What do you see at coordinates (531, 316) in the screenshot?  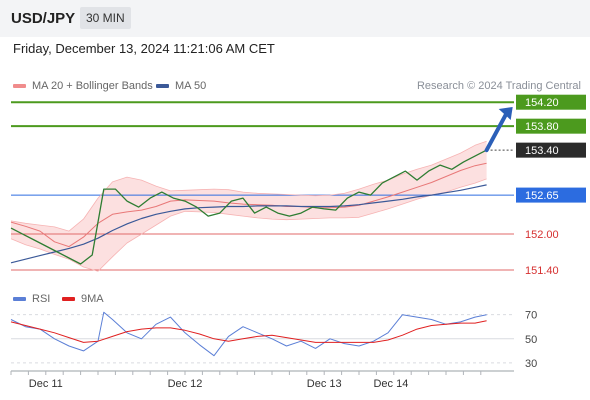 I see `rsi-tick-label: 70` at bounding box center [531, 316].